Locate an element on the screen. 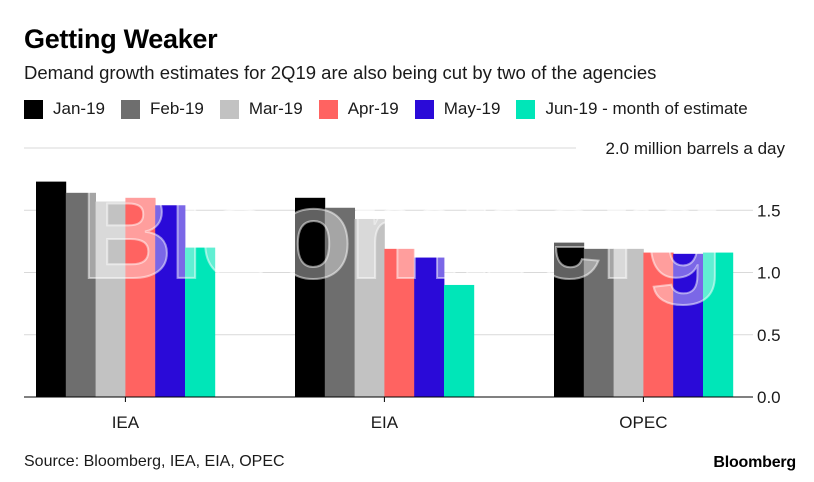  brand-logo: Bloomberg is located at coordinates (754, 462).